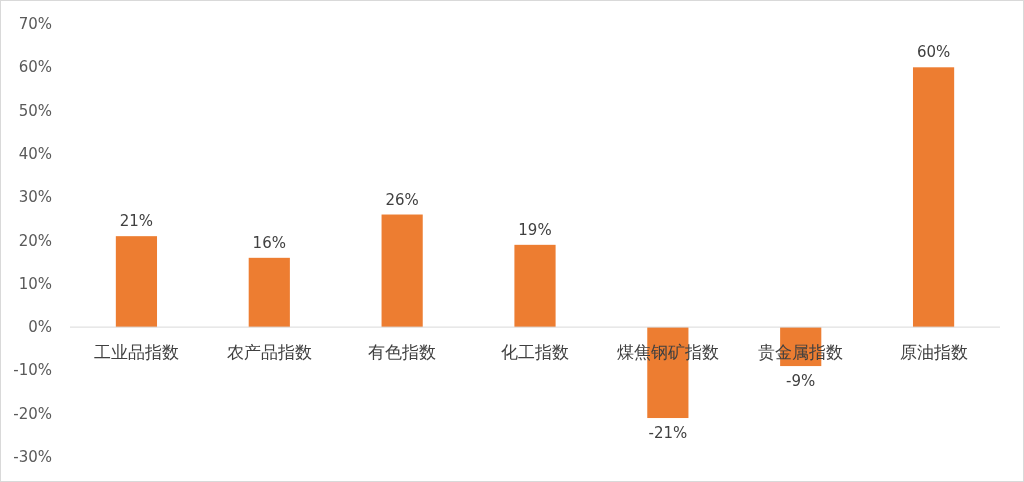 Image resolution: width=1024 pixels, height=482 pixels. What do you see at coordinates (35, 197) in the screenshot?
I see `y-tick-label: 30%` at bounding box center [35, 197].